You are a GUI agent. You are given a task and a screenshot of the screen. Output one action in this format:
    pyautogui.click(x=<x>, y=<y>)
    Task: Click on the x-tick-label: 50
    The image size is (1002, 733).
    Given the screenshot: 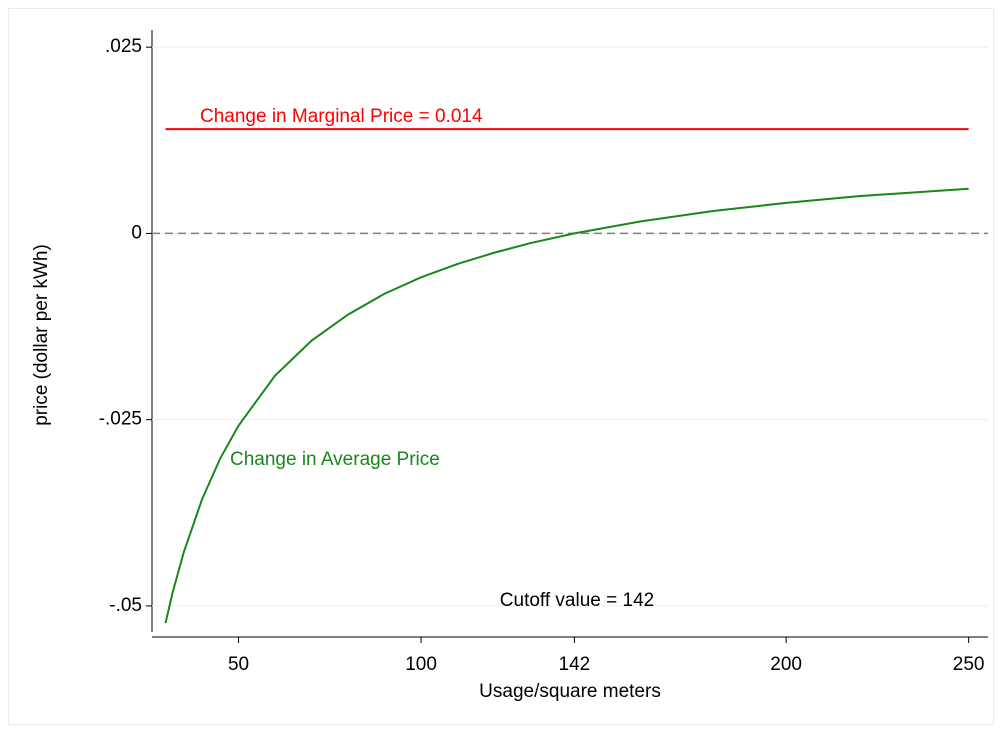 What is the action you would take?
    pyautogui.click(x=238, y=664)
    